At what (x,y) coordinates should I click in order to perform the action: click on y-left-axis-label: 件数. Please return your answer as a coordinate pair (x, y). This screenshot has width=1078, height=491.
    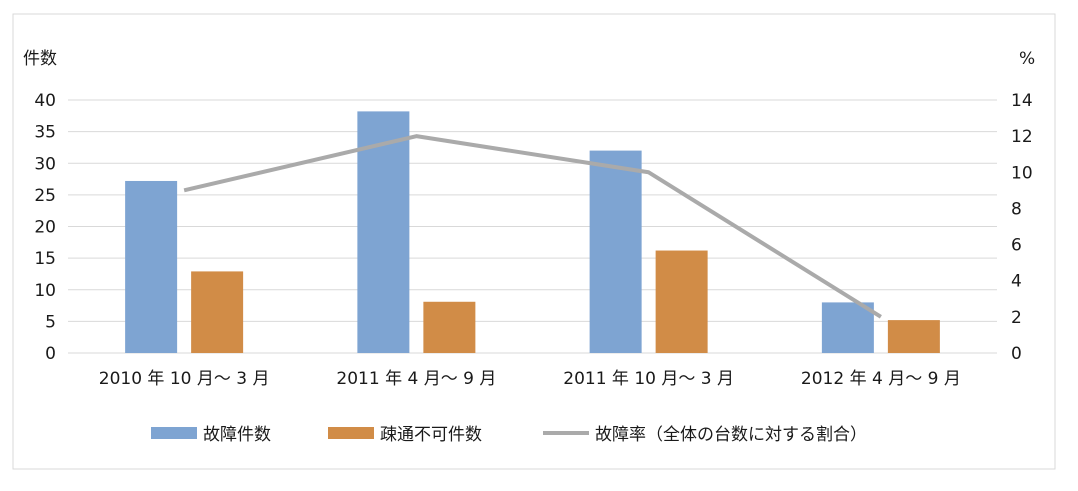
    Looking at the image, I should click on (40, 59).